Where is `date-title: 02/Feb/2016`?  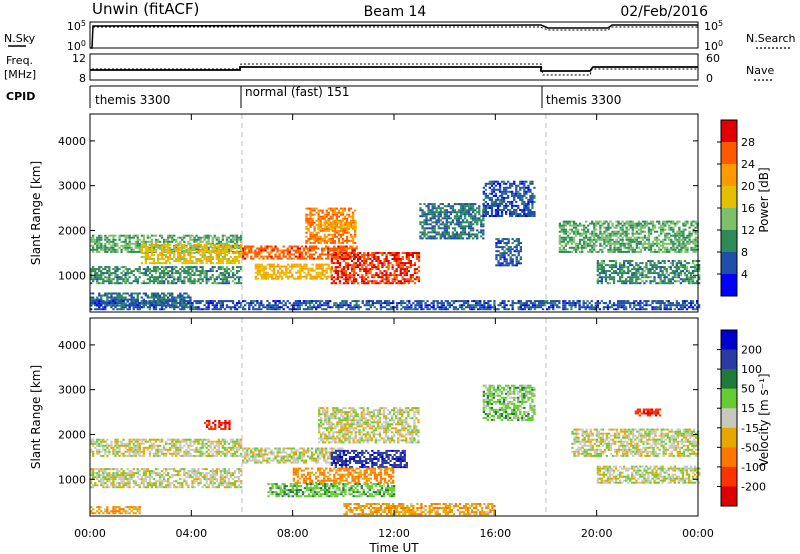
date-title: 02/Feb/2016 is located at coordinates (664, 12).